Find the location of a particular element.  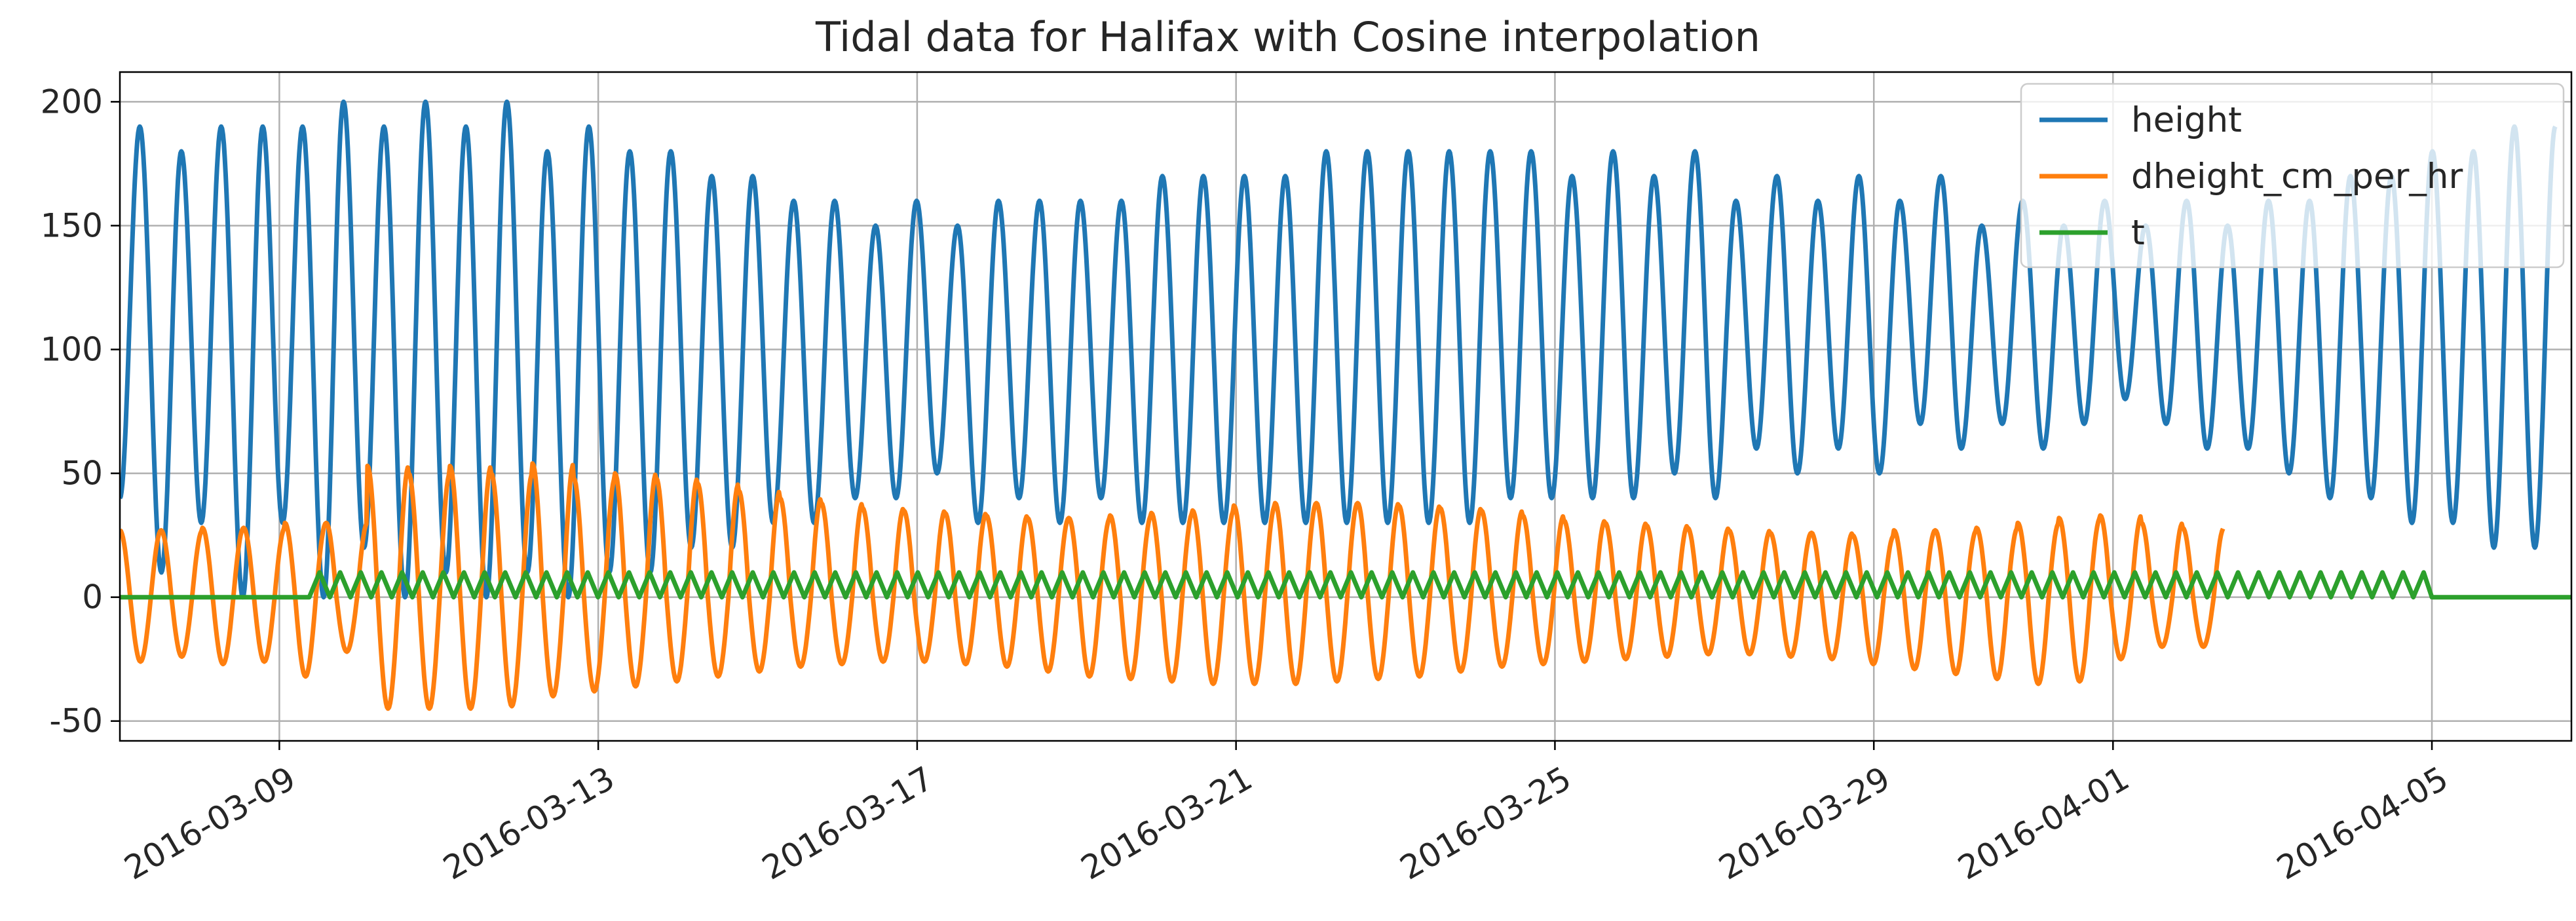

y-tick-label: 0 is located at coordinates (93, 597).